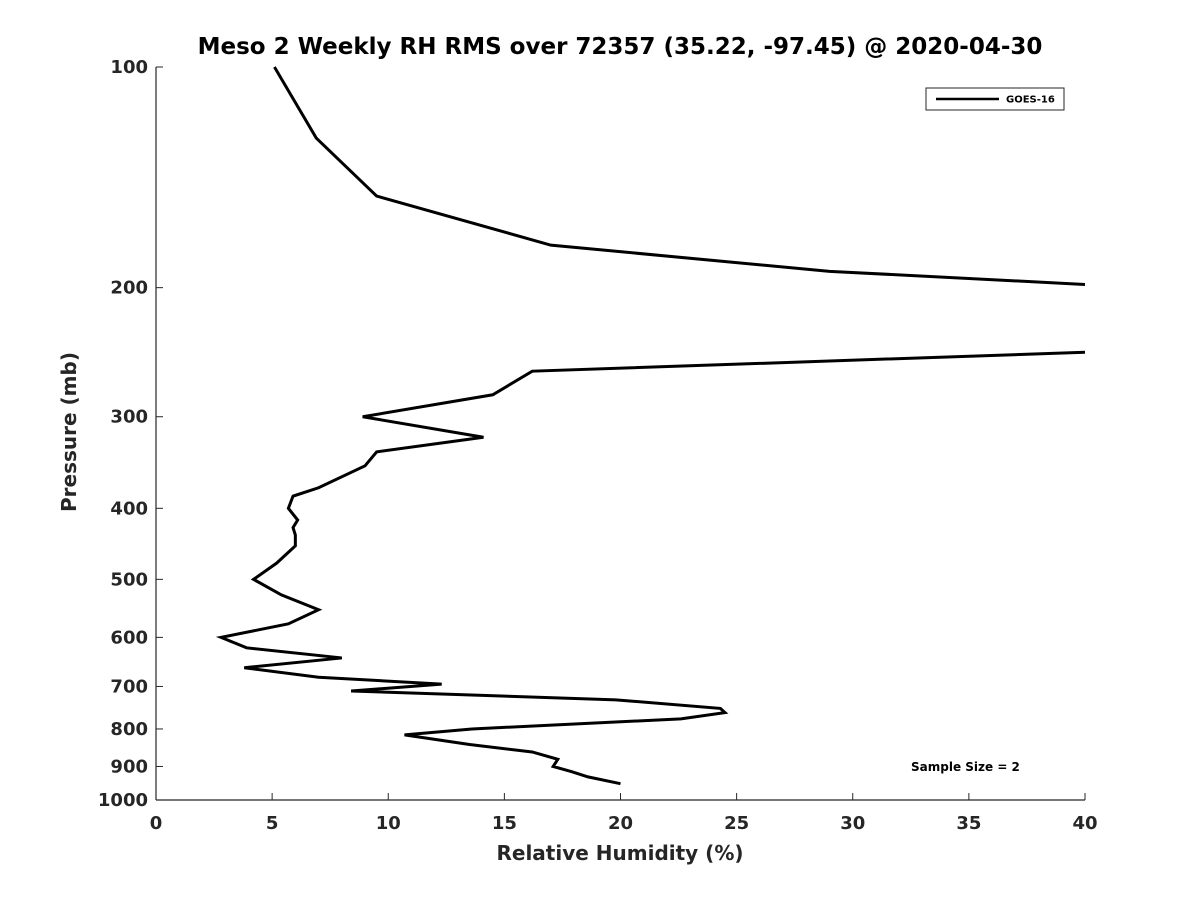  What do you see at coordinates (1030, 100) in the screenshot?
I see `legend-label-goes-16: GOES-16` at bounding box center [1030, 100].